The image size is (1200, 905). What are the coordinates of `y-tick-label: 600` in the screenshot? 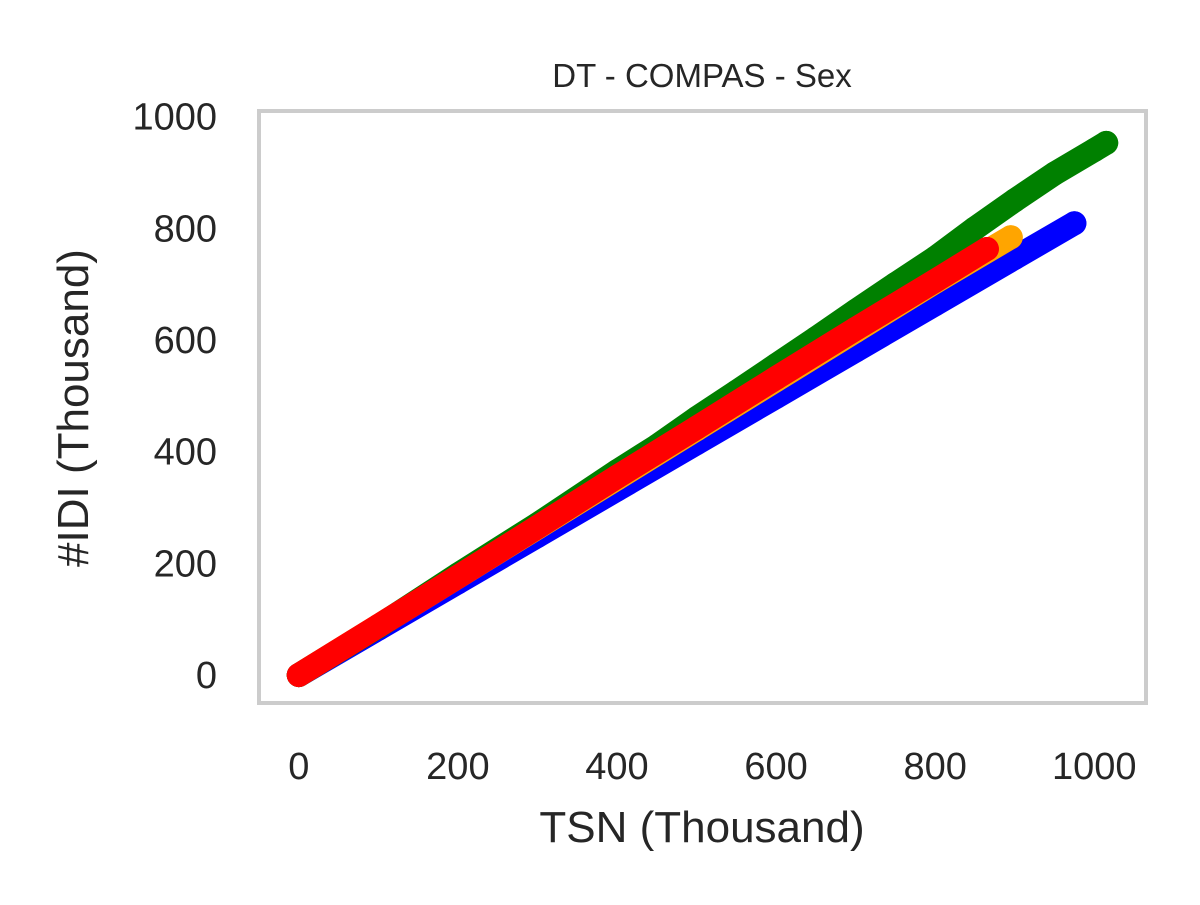 It's located at (185, 341).